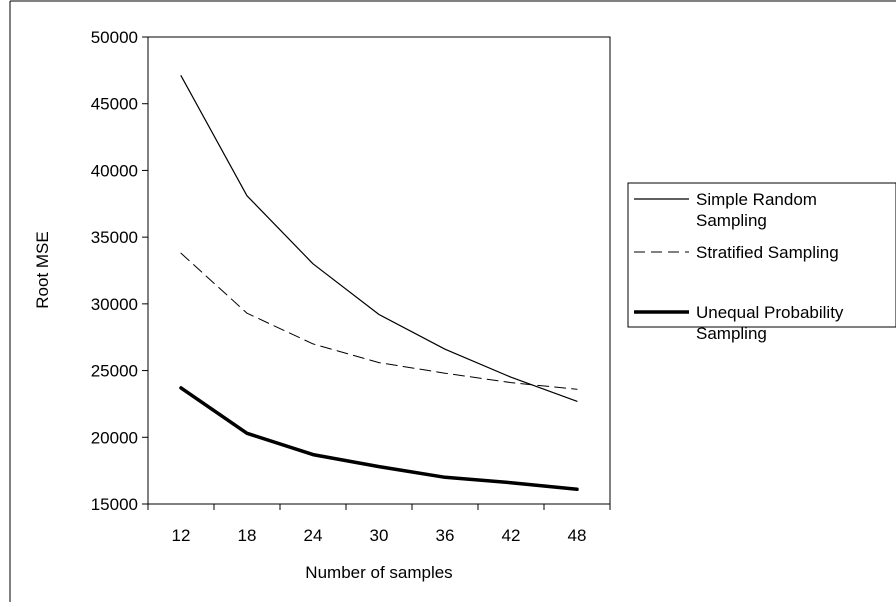 Image resolution: width=896 pixels, height=607 pixels. What do you see at coordinates (770, 312) in the screenshot?
I see `legend-label-3: Unequal Probability` at bounding box center [770, 312].